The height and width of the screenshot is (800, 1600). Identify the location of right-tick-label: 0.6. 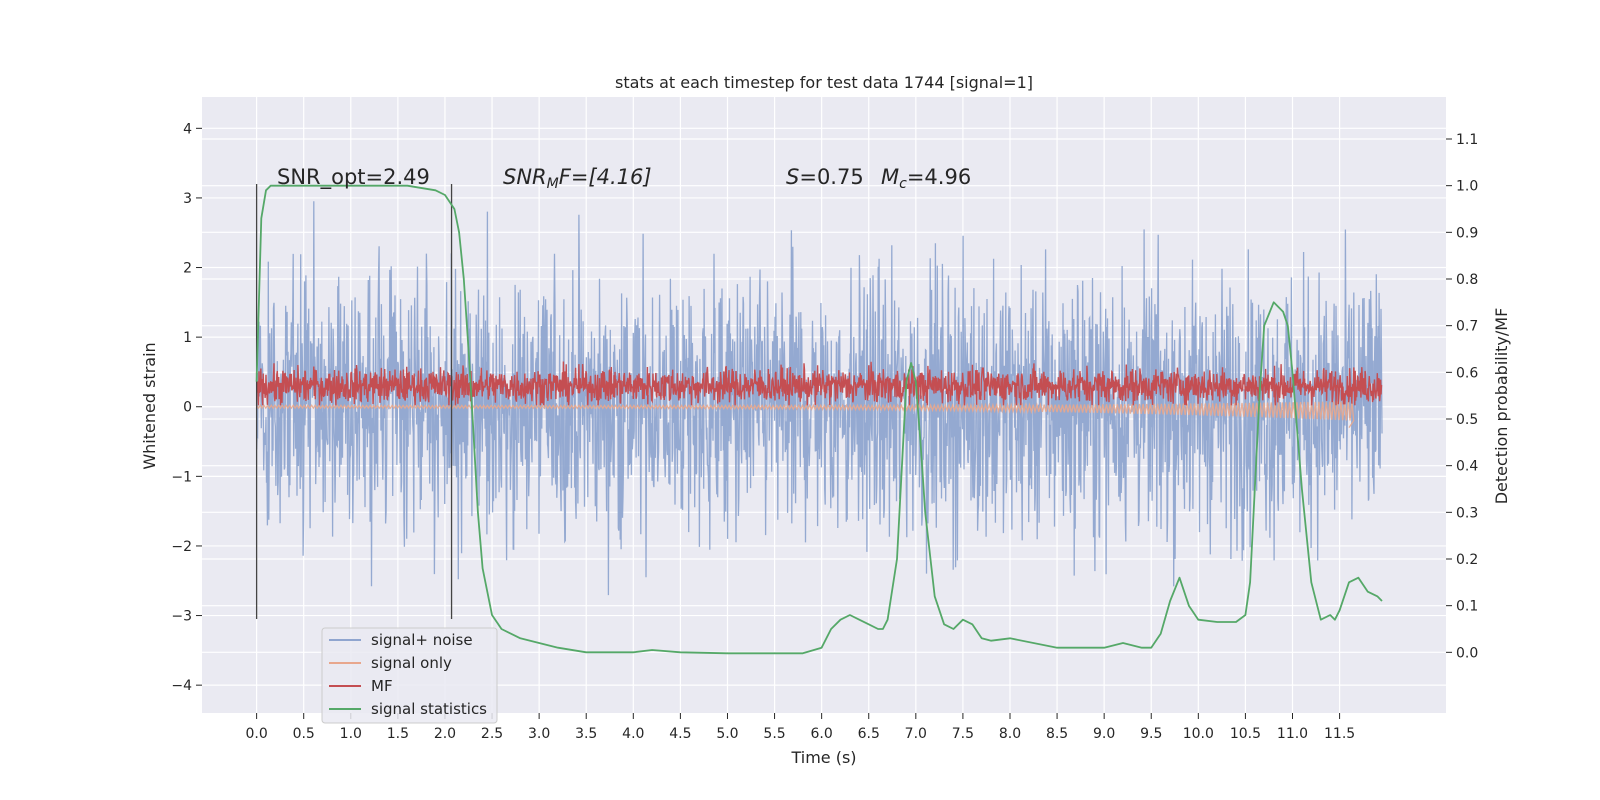
(1467, 373).